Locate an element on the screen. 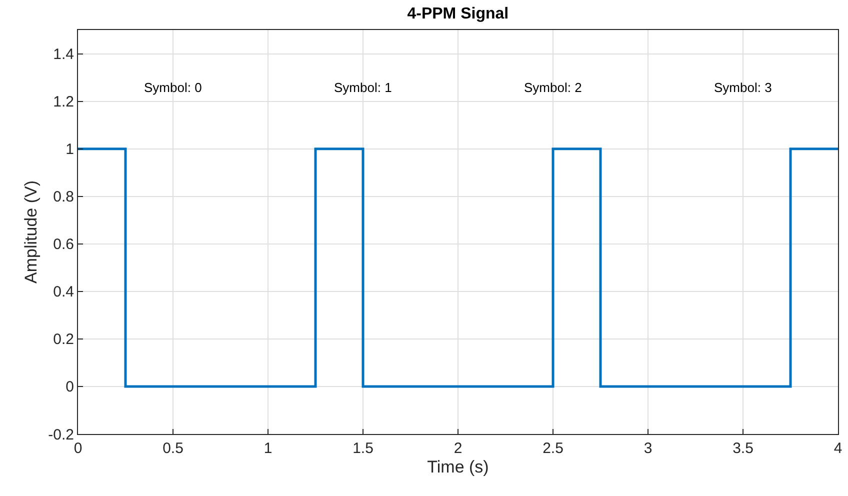 This screenshot has width=848, height=496. x-tick-label: 1 is located at coordinates (268, 448).